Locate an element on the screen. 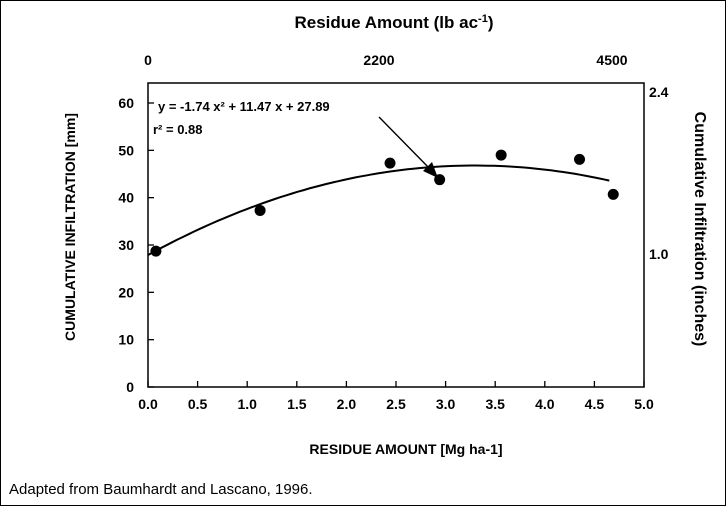 This screenshot has height=508, width=728. x-tick-label: 4.0 is located at coordinates (545, 404).